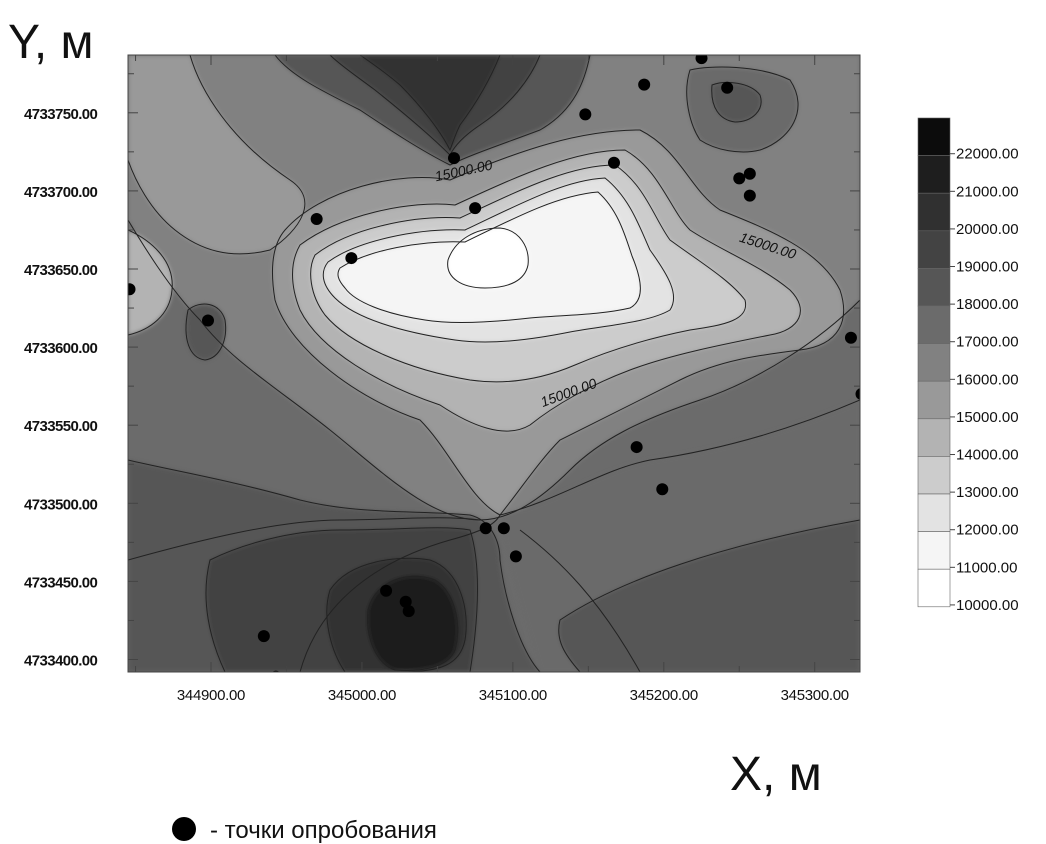 This screenshot has width=1046, height=844. What do you see at coordinates (987, 304) in the screenshot?
I see `colorbar-label: 18000.00` at bounding box center [987, 304].